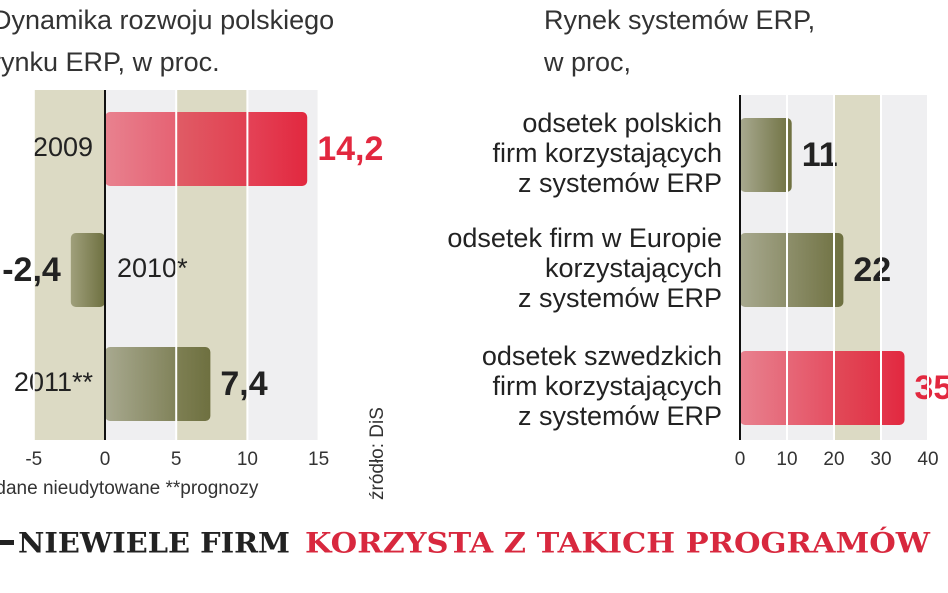 This screenshot has height=593, width=948. I want to click on x-tick-label: -5, so click(33, 459).